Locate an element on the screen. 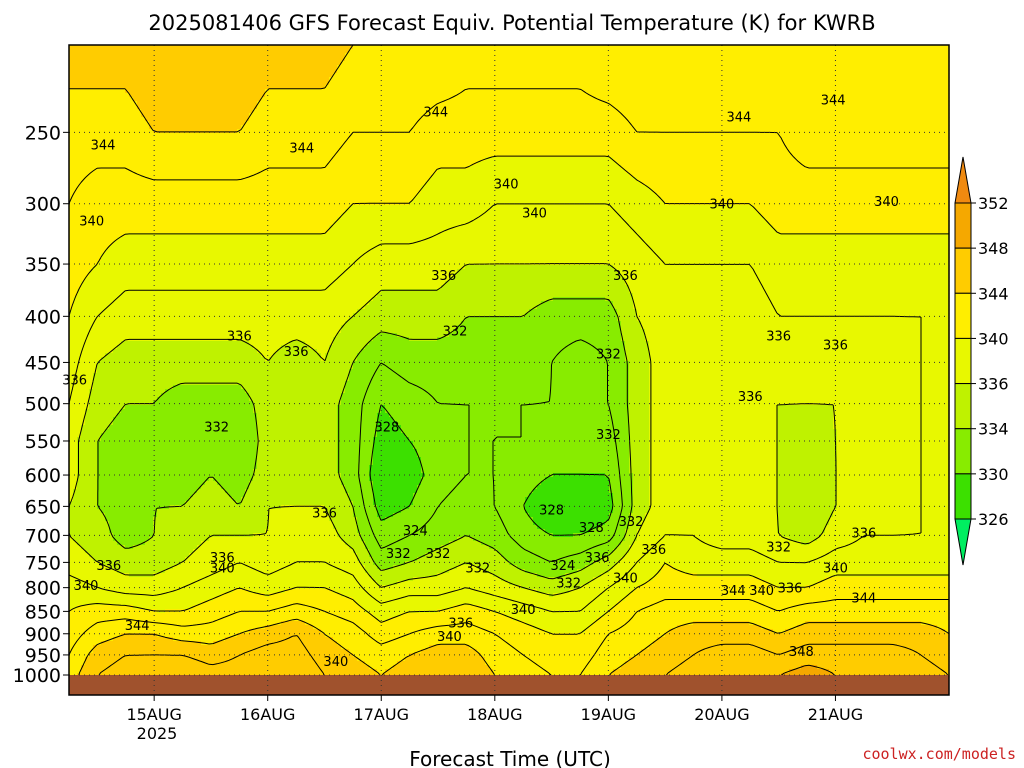  x-tick-label: 19AUG is located at coordinates (608, 714).